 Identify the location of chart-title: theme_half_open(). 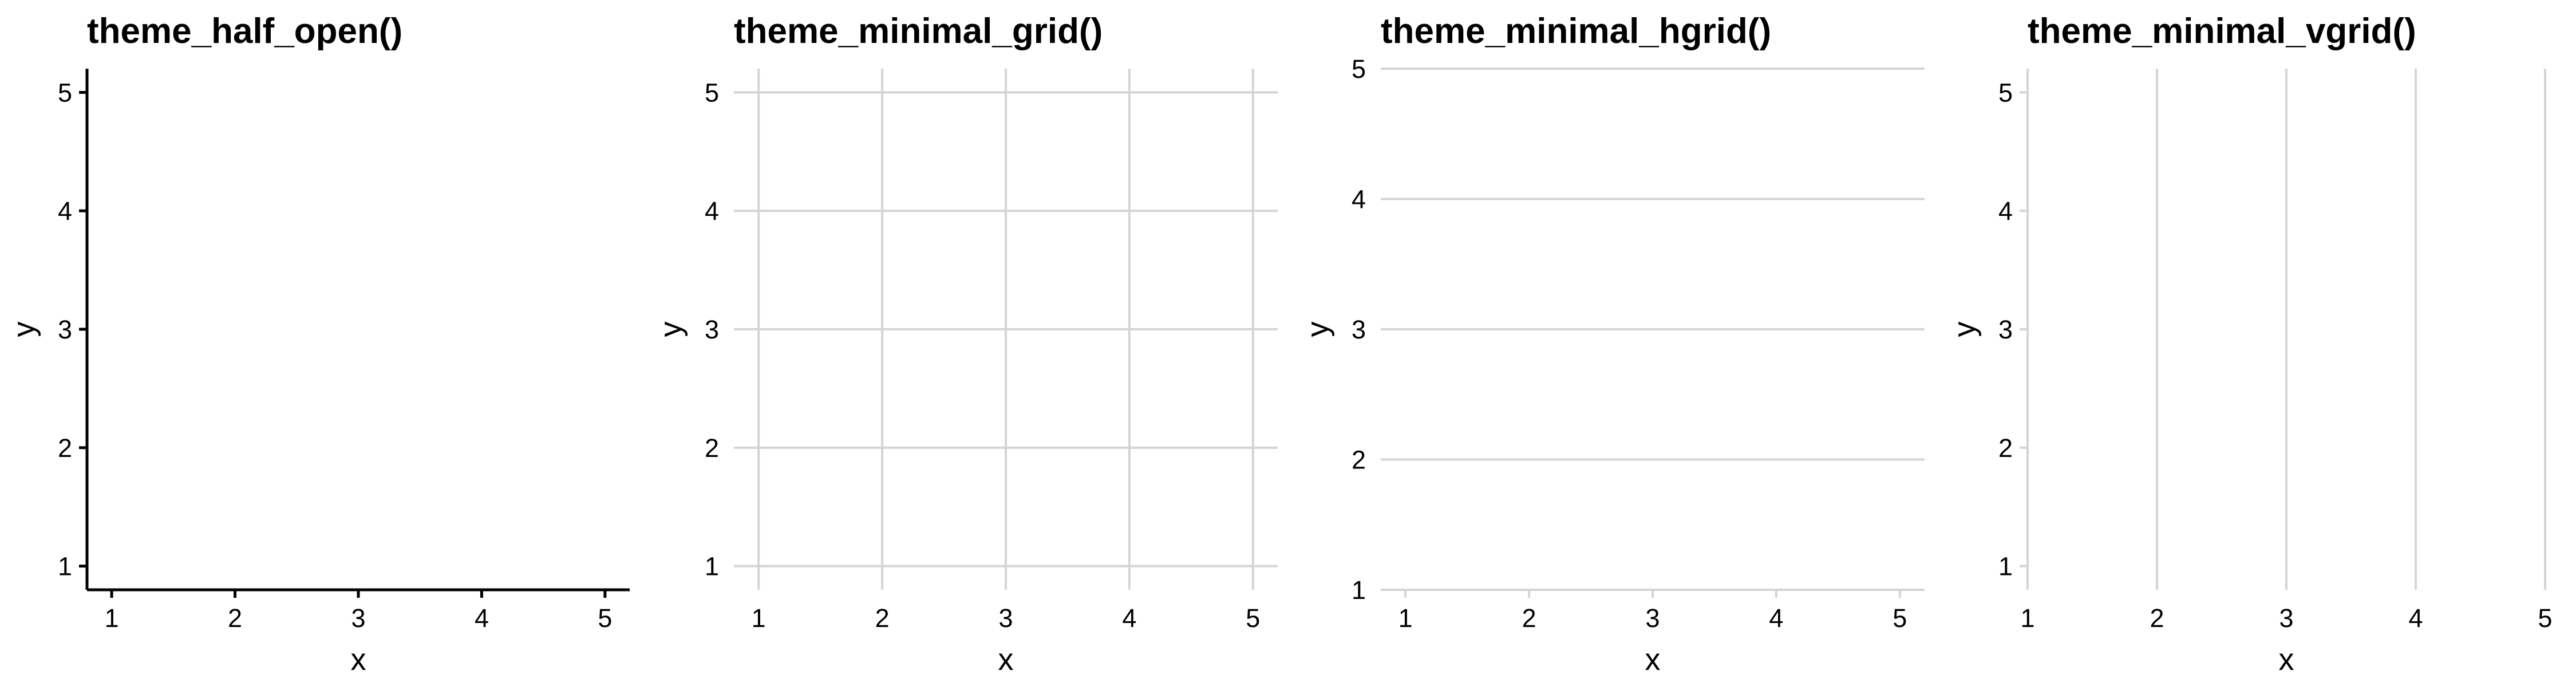
(244, 31).